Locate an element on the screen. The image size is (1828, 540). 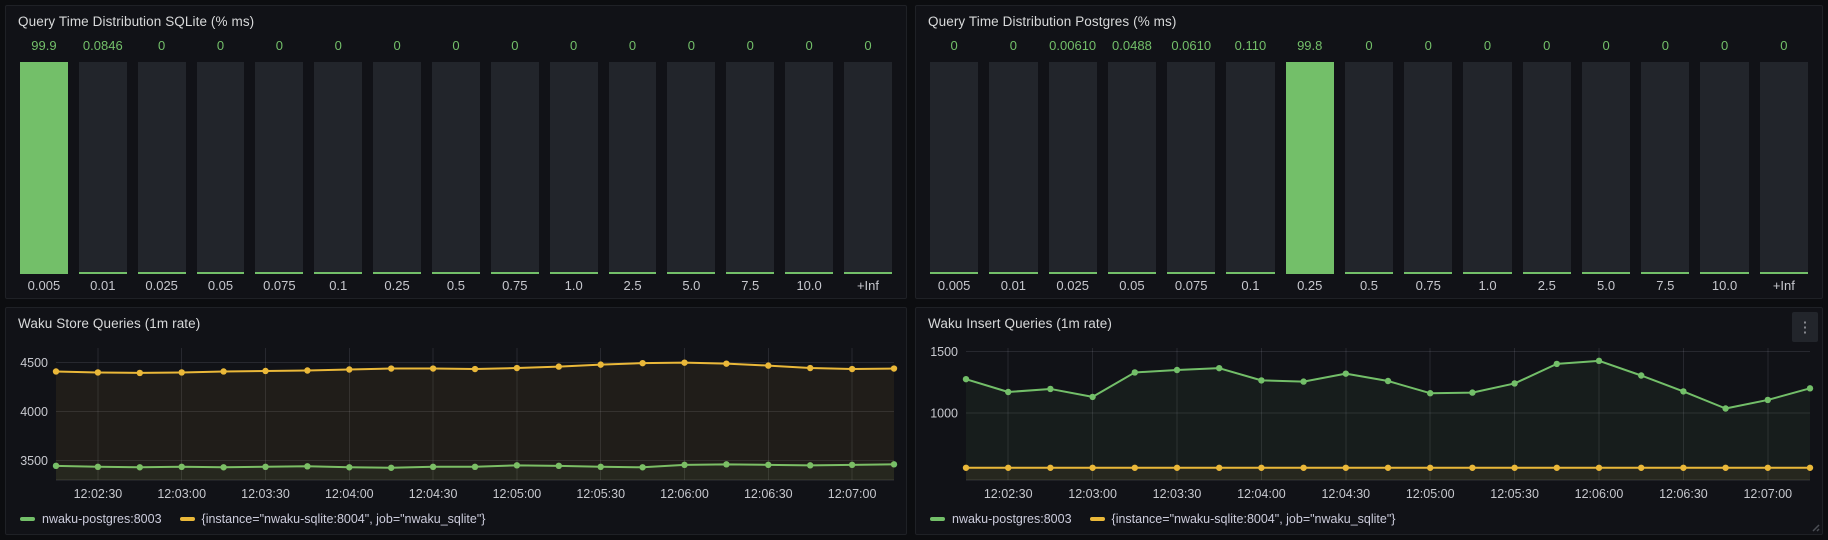
histogram-bucket: 99.9 0.005 is located at coordinates (44, 166).